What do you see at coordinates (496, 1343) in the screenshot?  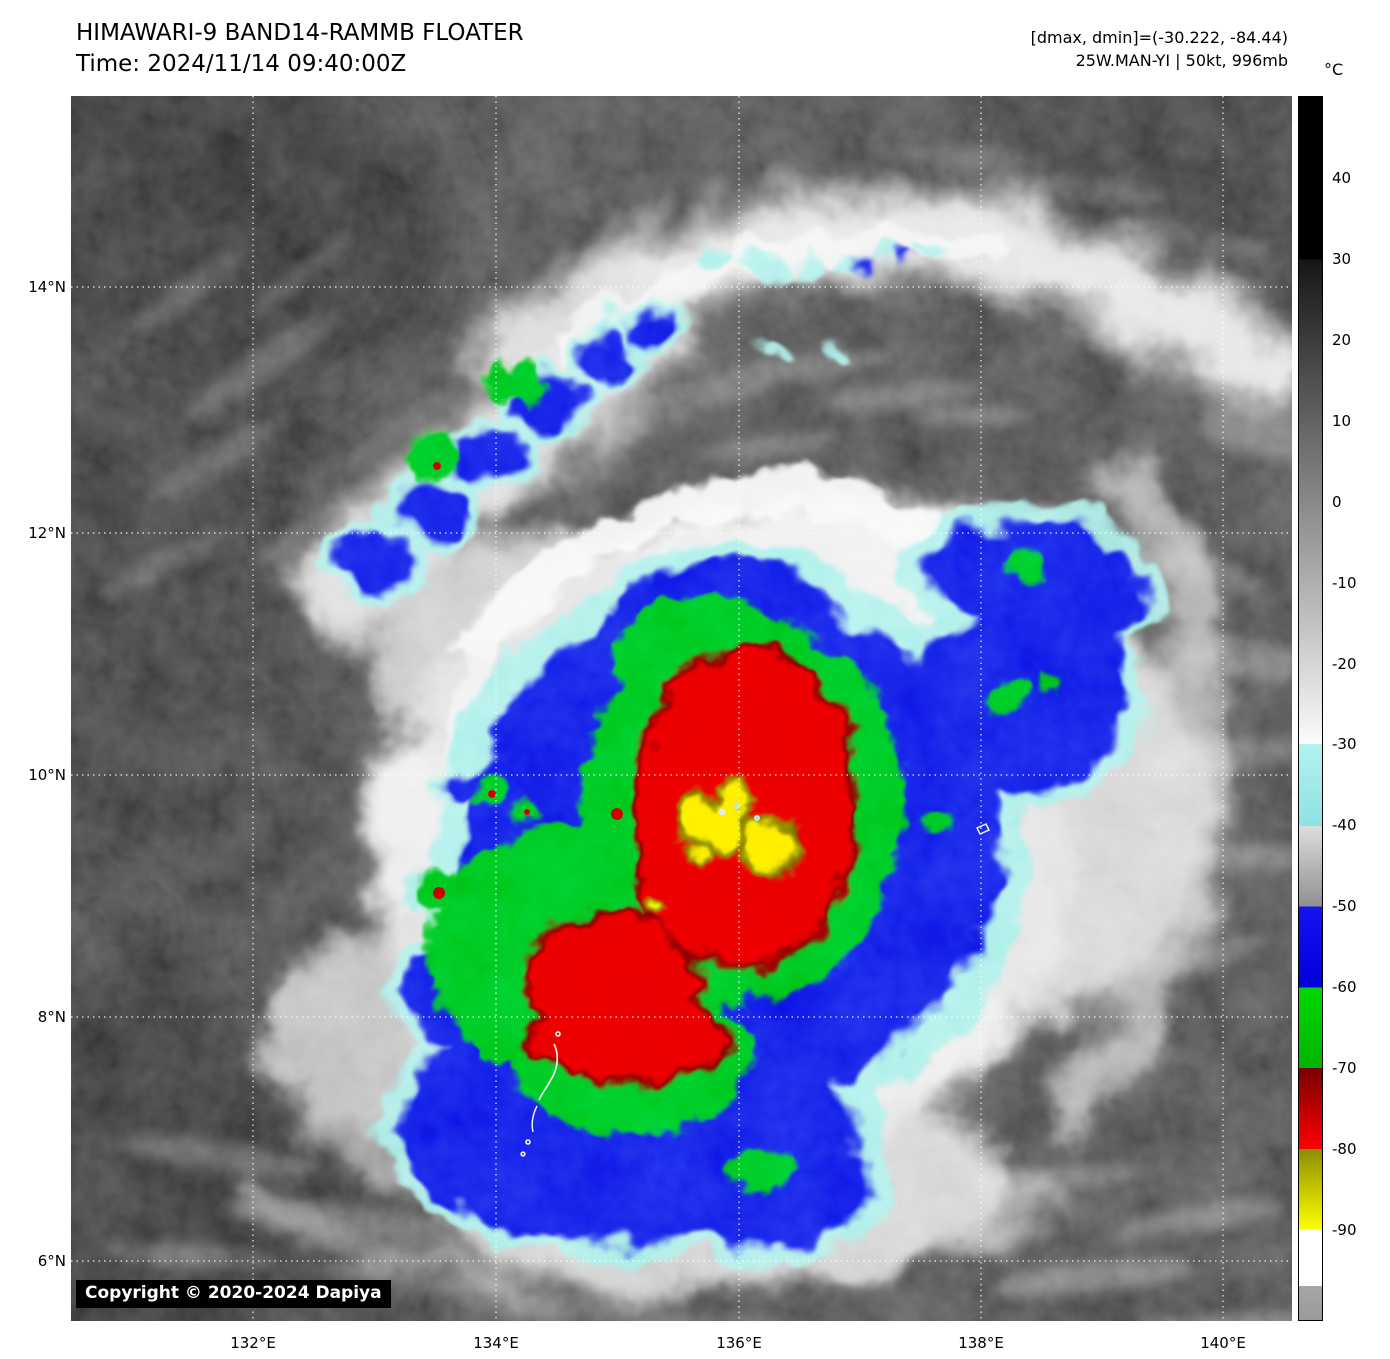 I see `lon-tick-label: 134°E` at bounding box center [496, 1343].